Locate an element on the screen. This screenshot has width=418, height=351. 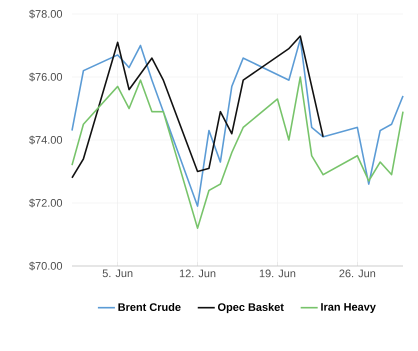
legend-label: Iran Heavy is located at coordinates (348, 308).